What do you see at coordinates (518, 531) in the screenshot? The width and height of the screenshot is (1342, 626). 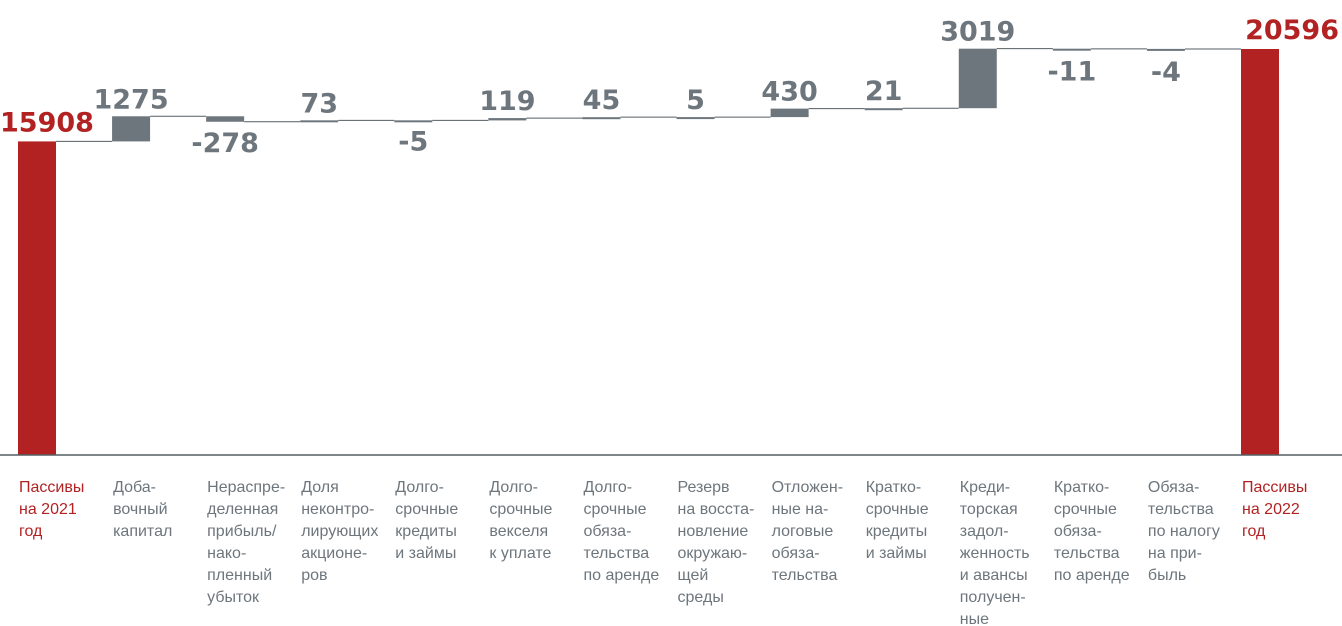 I see `category-label-line: векселя` at bounding box center [518, 531].